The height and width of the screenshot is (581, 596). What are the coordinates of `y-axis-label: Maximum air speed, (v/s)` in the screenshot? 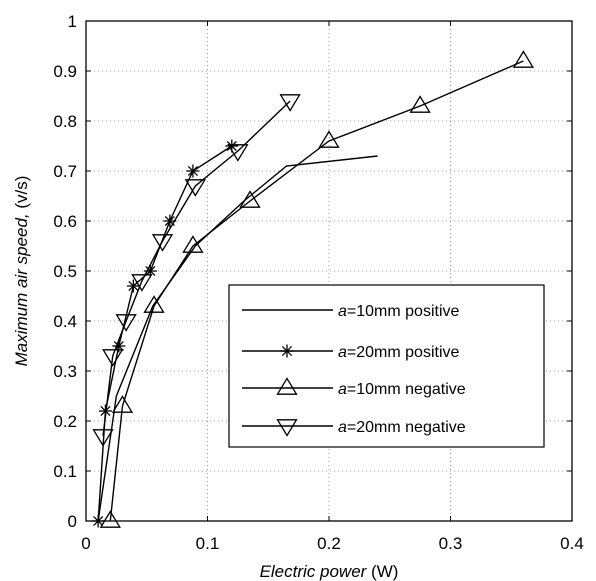 It's located at (21, 271).